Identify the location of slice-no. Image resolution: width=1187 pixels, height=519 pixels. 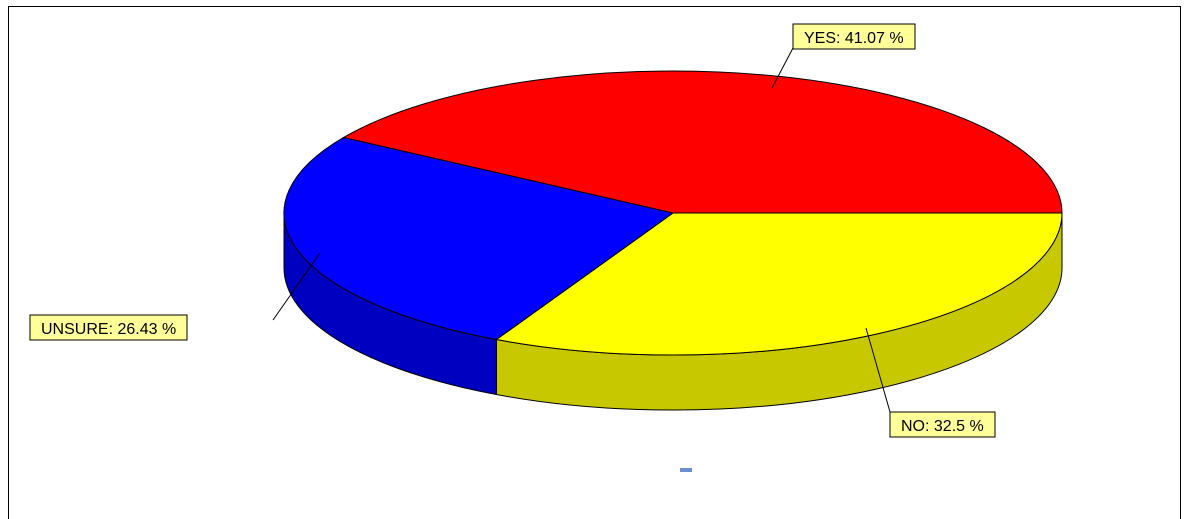
(779, 284).